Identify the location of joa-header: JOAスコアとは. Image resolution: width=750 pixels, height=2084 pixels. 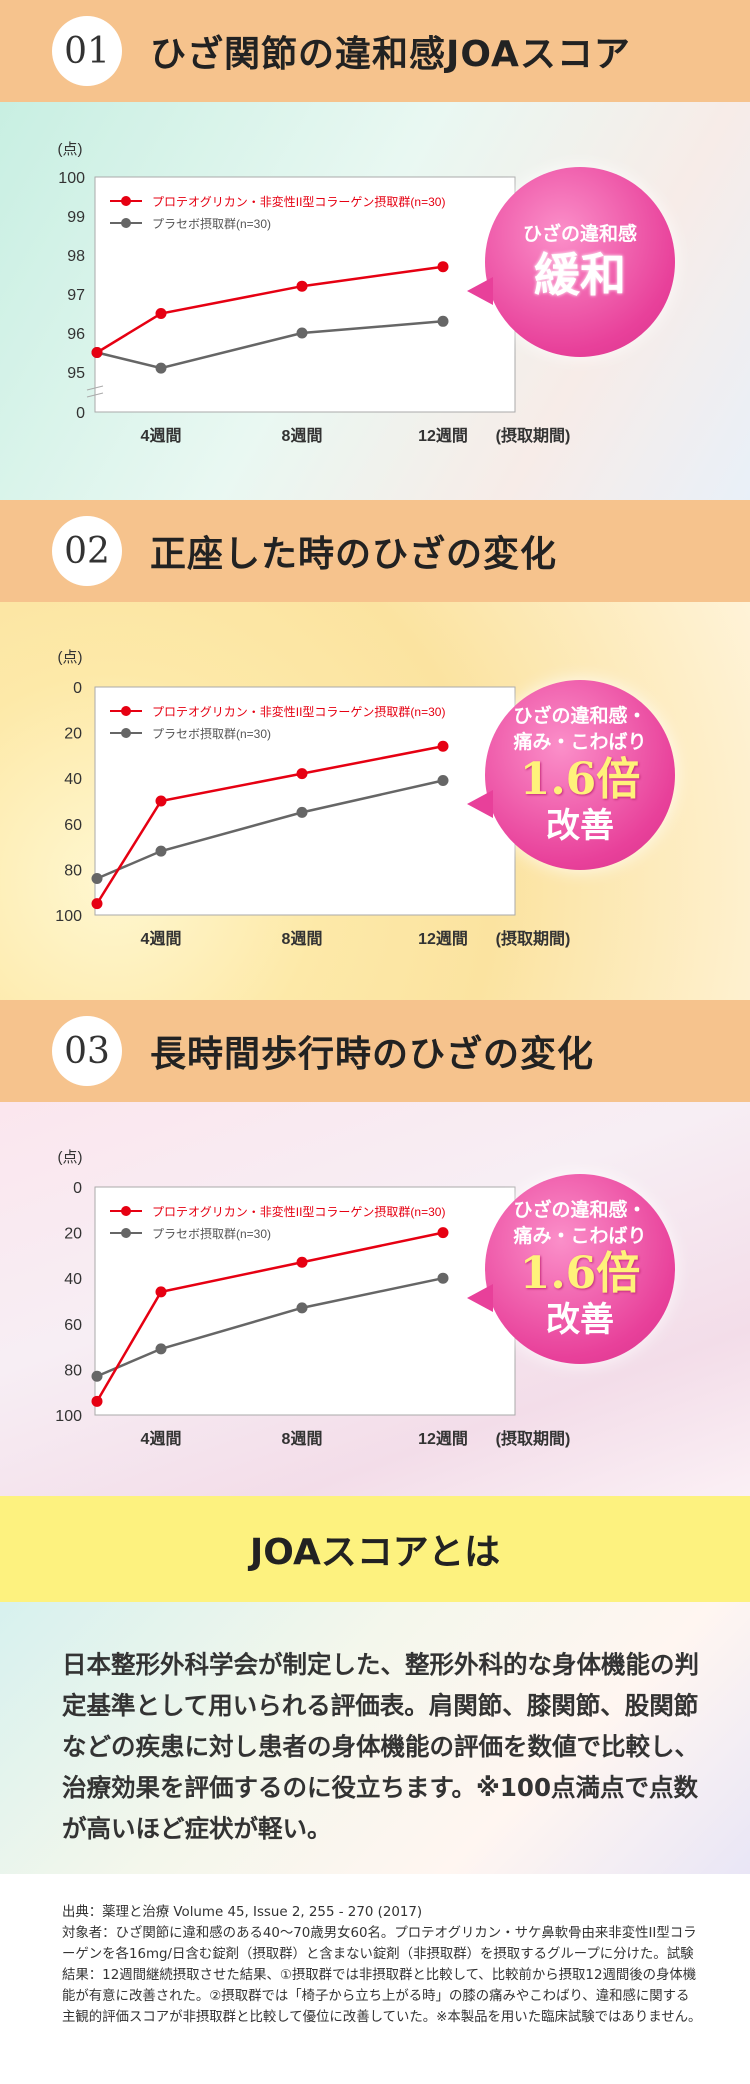
(375, 1549).